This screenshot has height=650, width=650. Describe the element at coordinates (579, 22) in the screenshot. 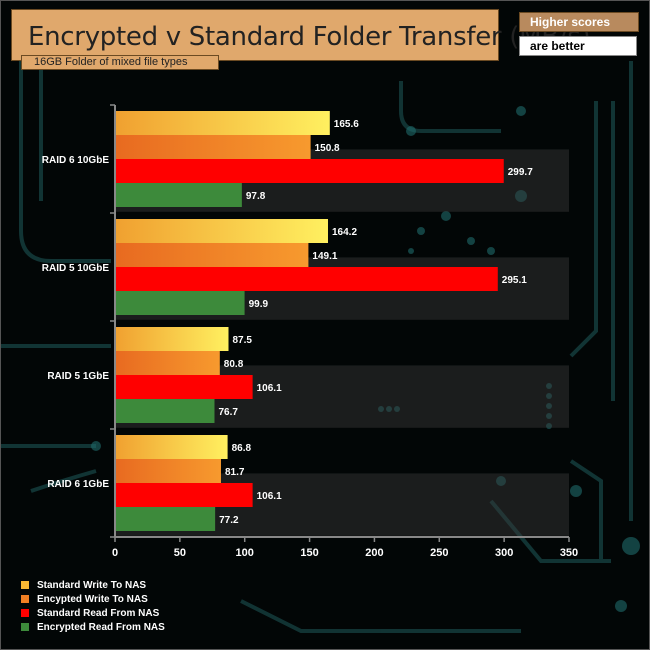

I see `note-higher-scores: Higher scores` at that location.